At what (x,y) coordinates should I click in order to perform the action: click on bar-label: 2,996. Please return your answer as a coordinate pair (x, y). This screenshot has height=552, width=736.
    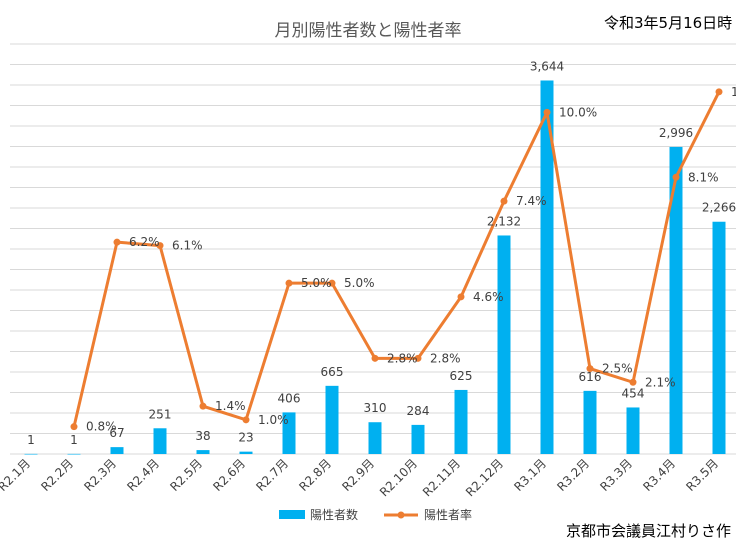
    Looking at the image, I should click on (676, 133).